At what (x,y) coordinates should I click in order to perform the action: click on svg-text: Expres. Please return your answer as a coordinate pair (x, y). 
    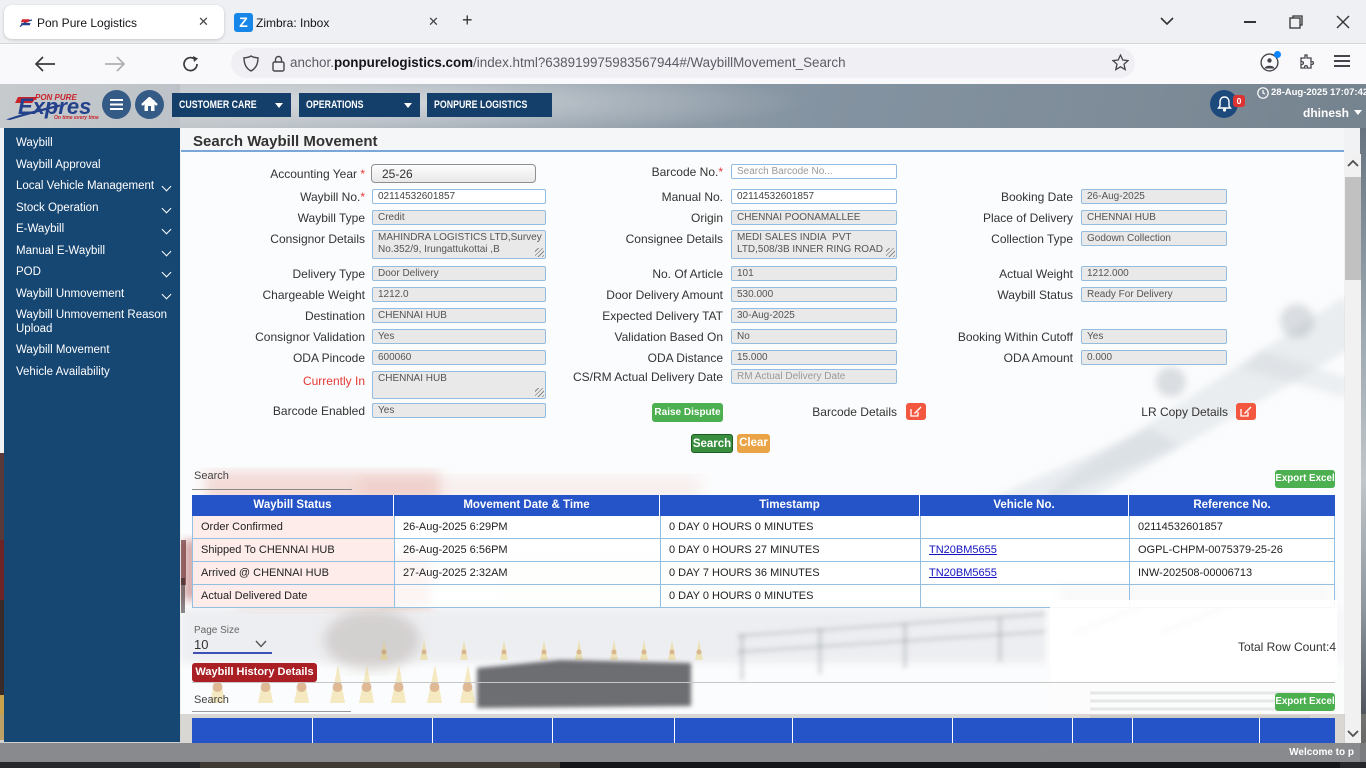
    Looking at the image, I should click on (54, 106).